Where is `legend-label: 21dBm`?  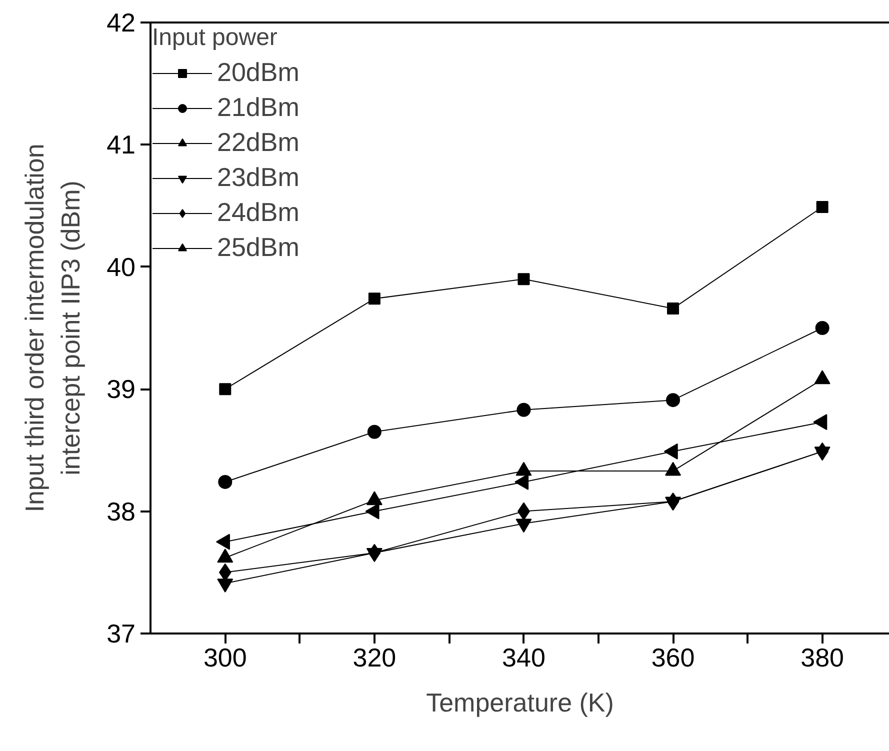
legend-label: 21dBm is located at coordinates (258, 107).